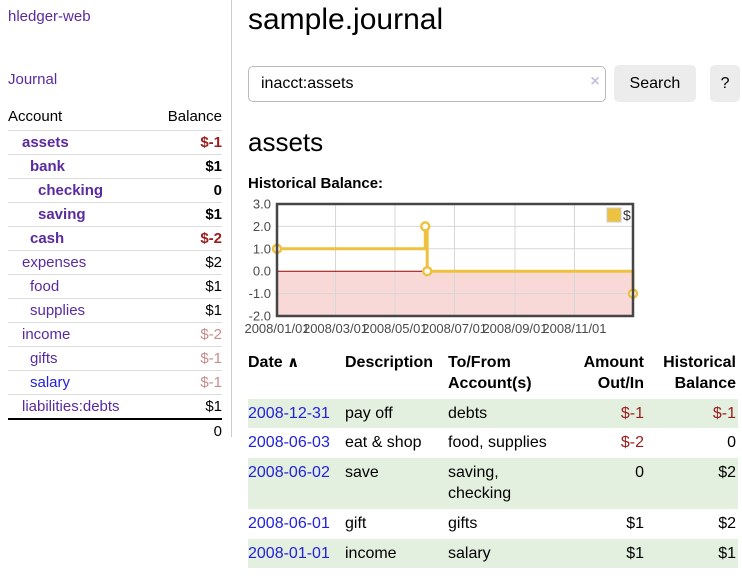  What do you see at coordinates (383, 443) in the screenshot?
I see `transaction-description-cell: eat & shop` at bounding box center [383, 443].